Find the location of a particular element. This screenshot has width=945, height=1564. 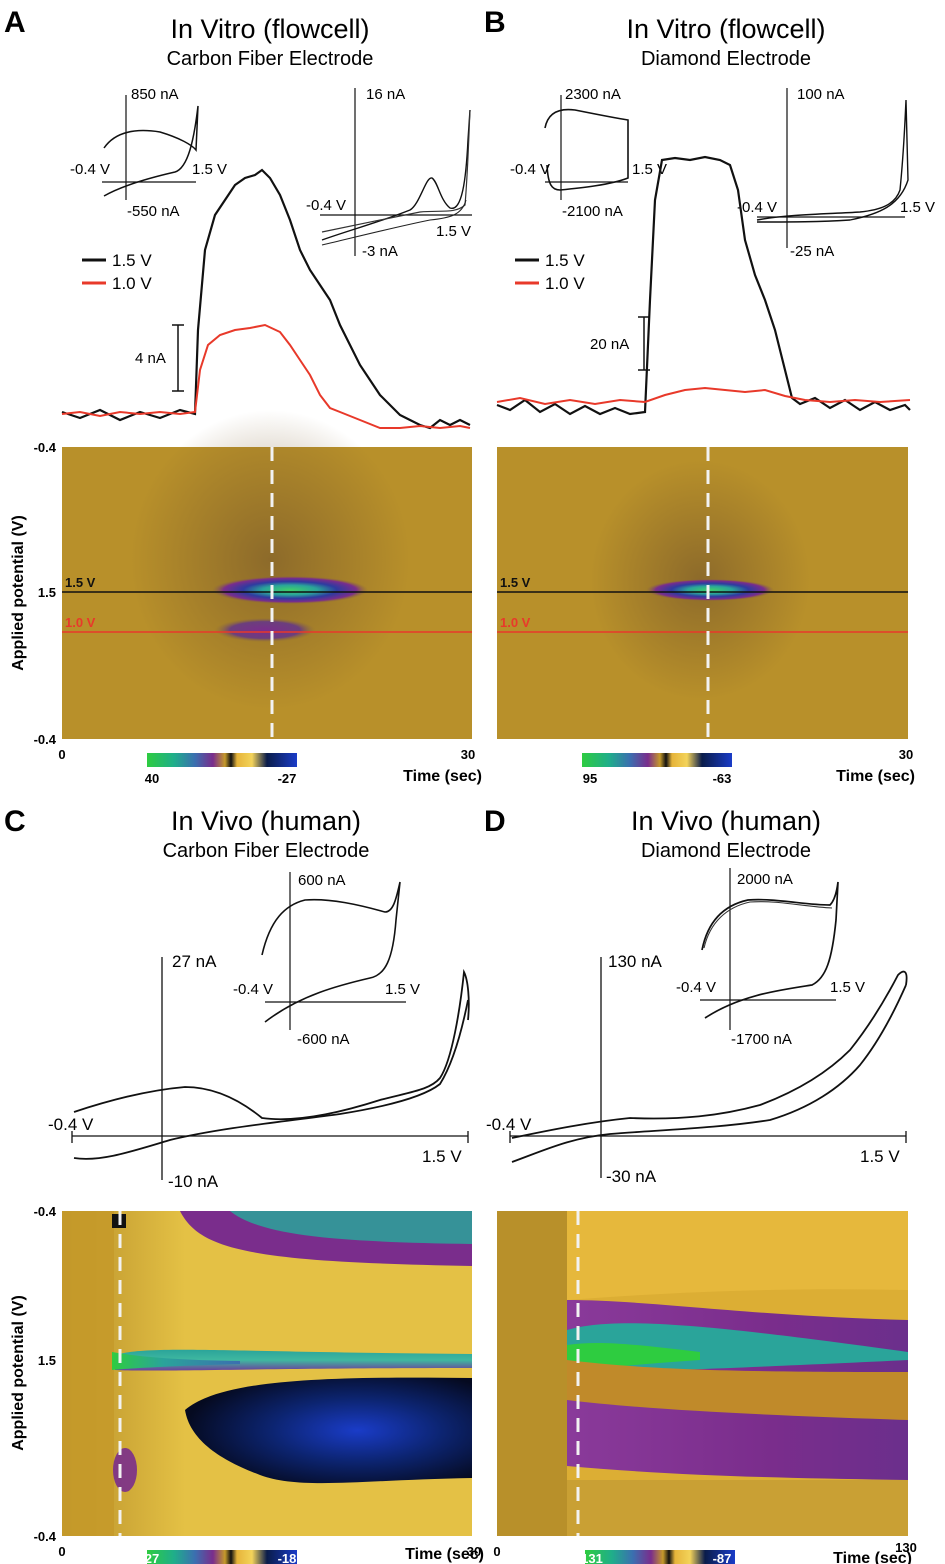

panel-b-inset-right-cv: 100 nA -25 nA -0.4 V 1.5 V is located at coordinates (836, 173).